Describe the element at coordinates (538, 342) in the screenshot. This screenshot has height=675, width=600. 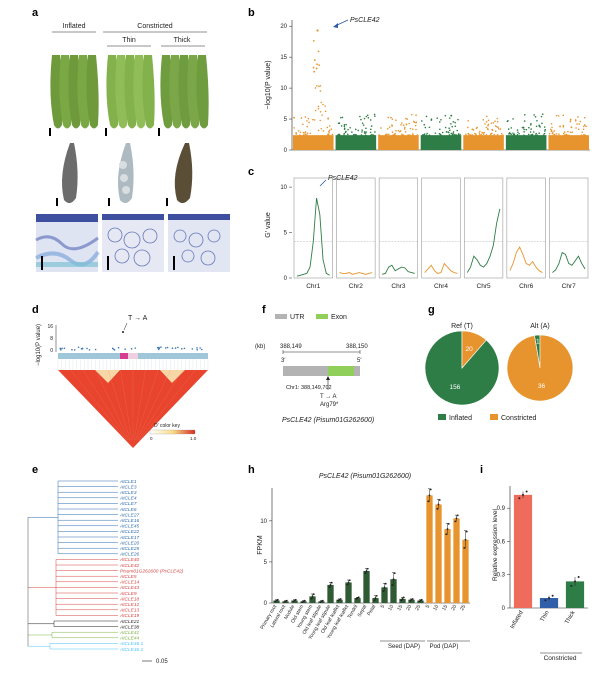
I see `g-slice-label: 1` at that location.